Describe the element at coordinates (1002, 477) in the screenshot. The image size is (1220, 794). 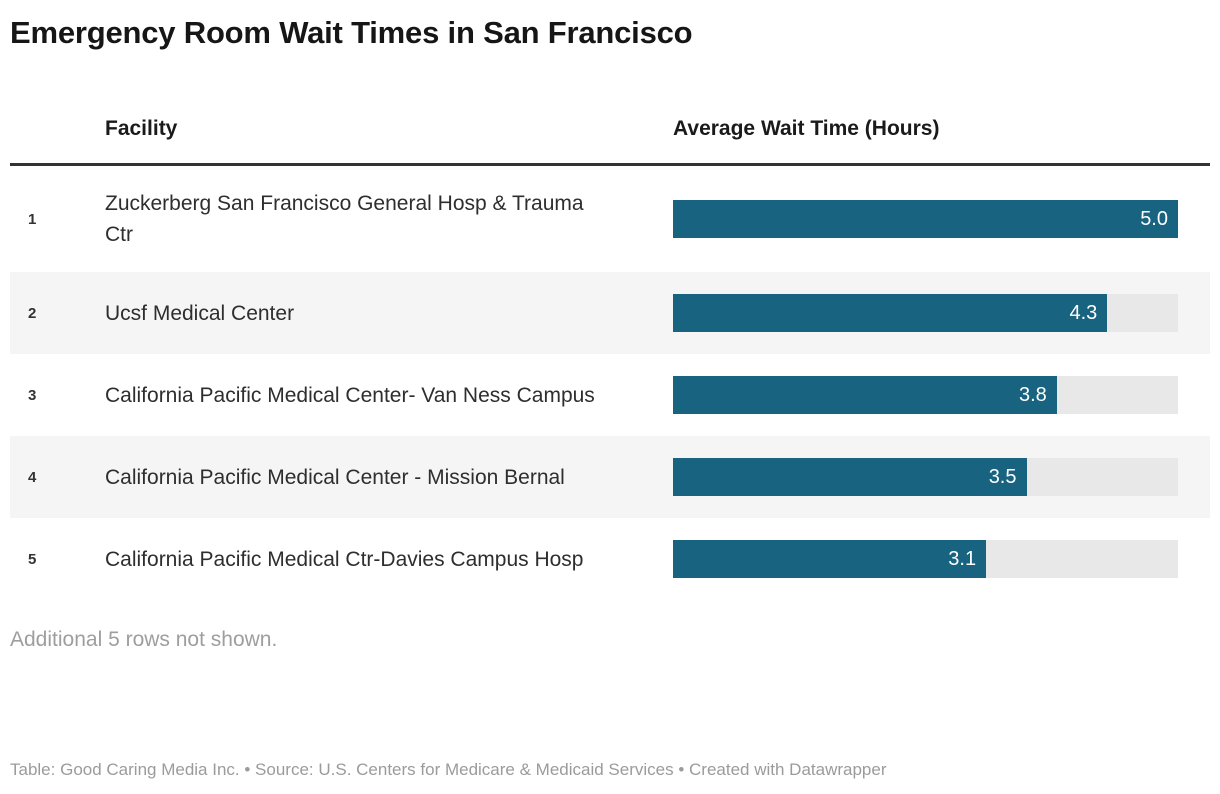
I see `bar-value: 3.5` at that location.